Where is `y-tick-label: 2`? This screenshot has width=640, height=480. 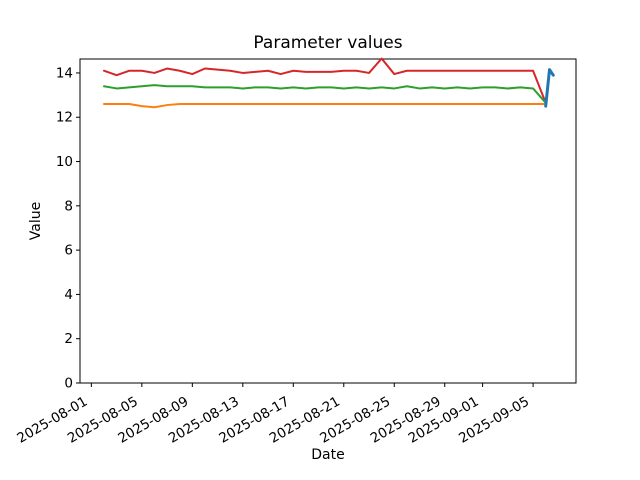
y-tick-label: 2 is located at coordinates (68, 339).